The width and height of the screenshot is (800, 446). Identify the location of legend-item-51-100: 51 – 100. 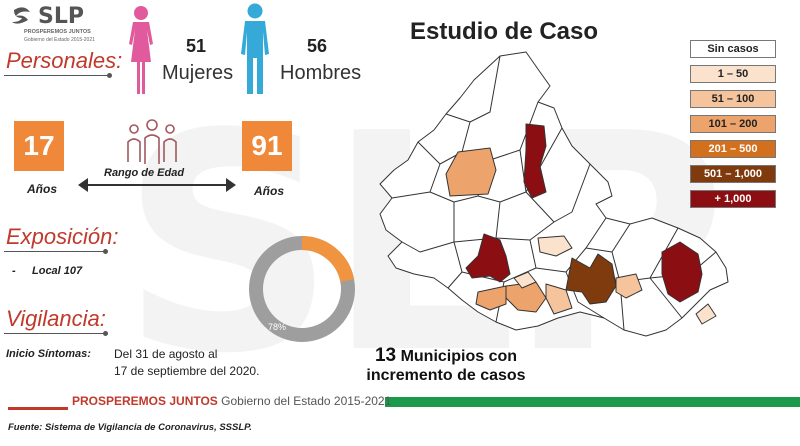
(733, 99).